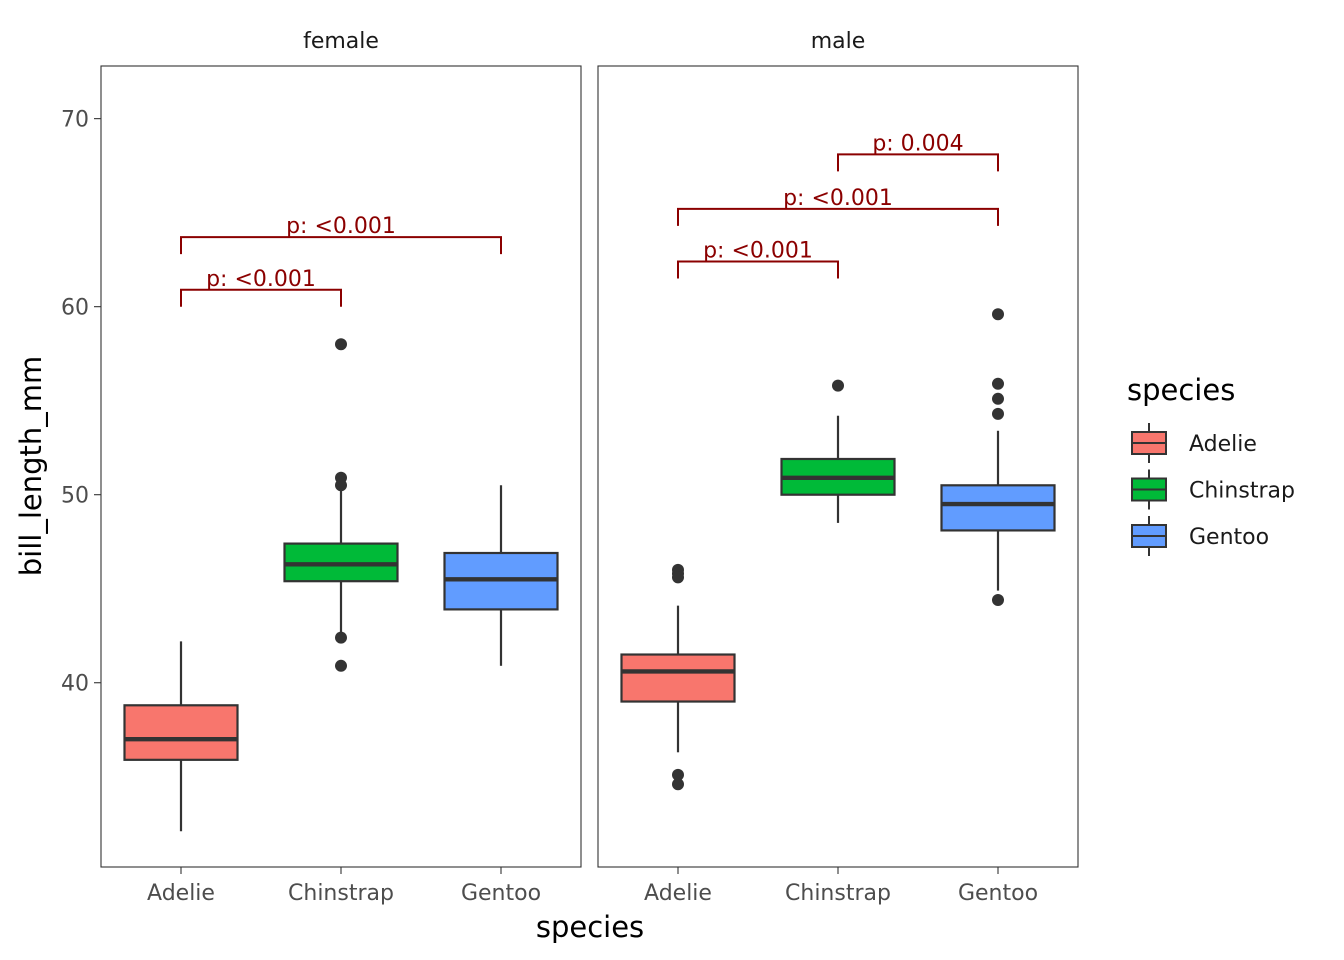 The image size is (1344, 960). I want to click on y-tick-label: 40, so click(75, 684).